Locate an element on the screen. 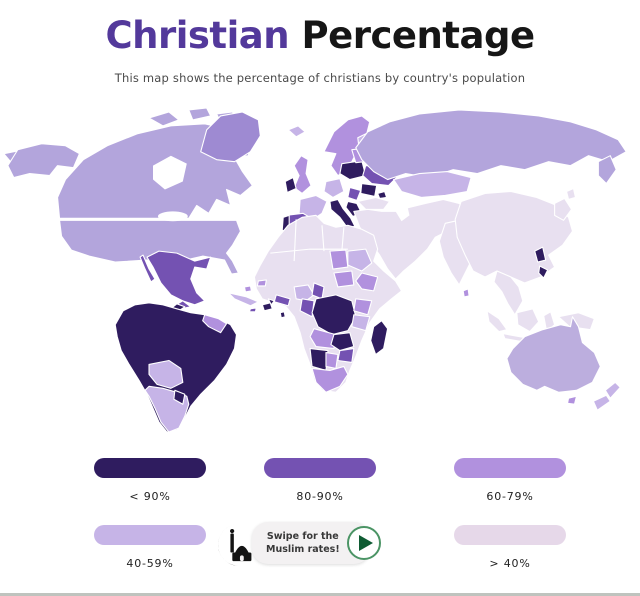  region-ghana-ivory-coast is located at coordinates (282, 300).